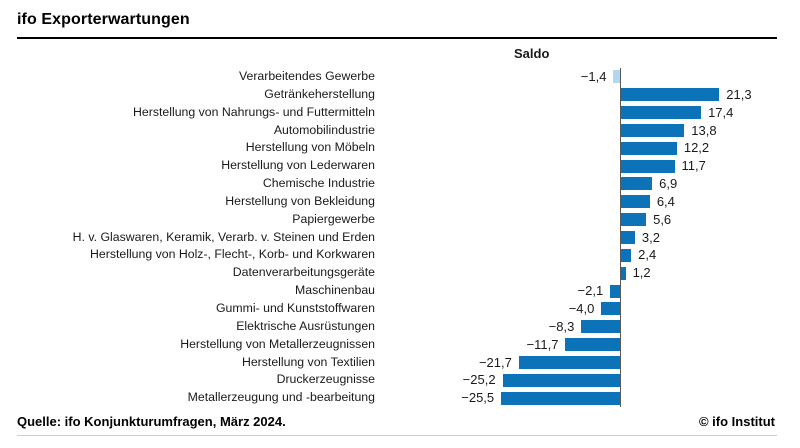 The width and height of the screenshot is (800, 448). What do you see at coordinates (668, 184) in the screenshot?
I see `value-label: 6,9` at bounding box center [668, 184].